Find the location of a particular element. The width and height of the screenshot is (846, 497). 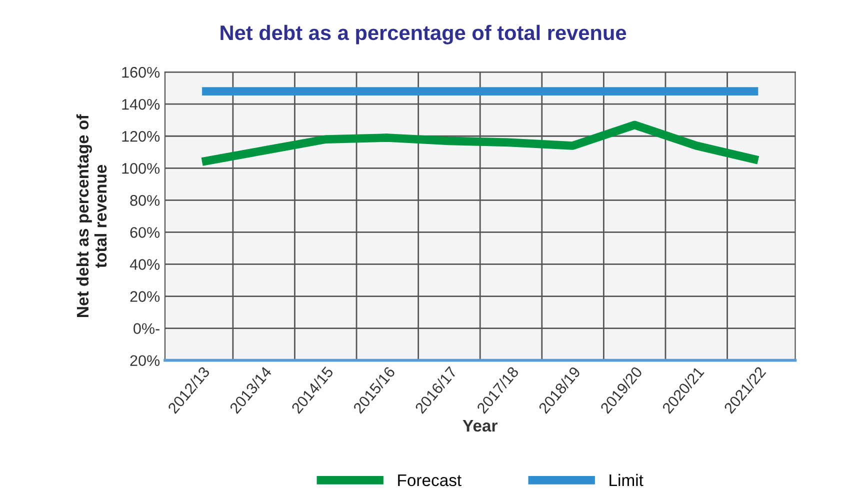

y-tick-label: 120% is located at coordinates (141, 136).